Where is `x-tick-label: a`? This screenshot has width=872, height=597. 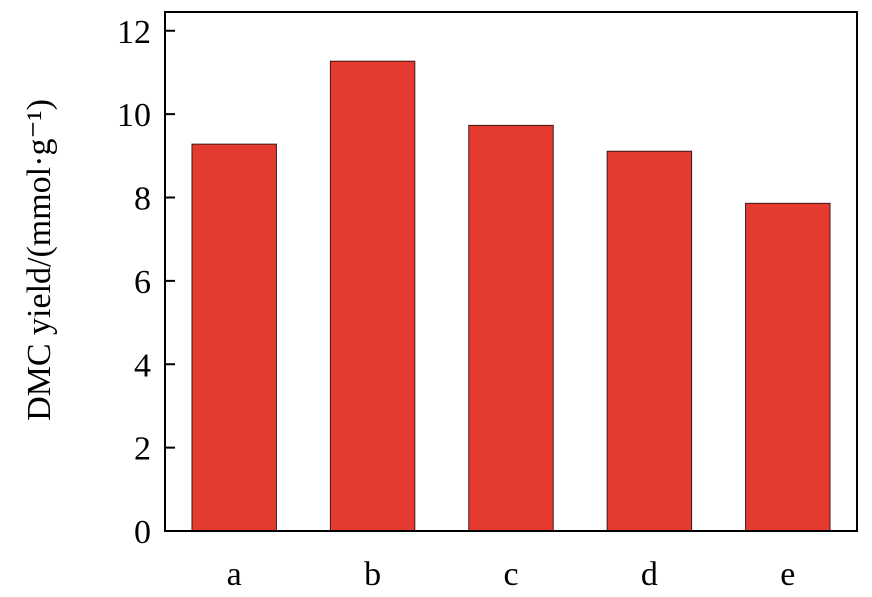 x-tick-label: a is located at coordinates (234, 574).